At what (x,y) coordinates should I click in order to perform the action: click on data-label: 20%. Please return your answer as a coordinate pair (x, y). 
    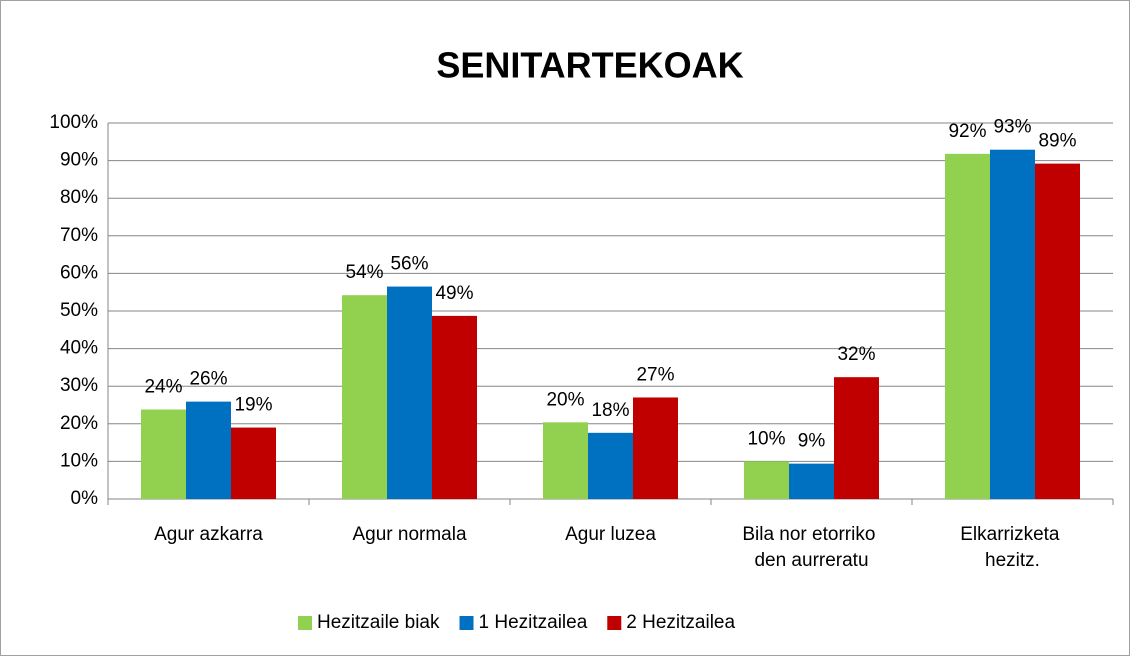
    Looking at the image, I should click on (565, 399).